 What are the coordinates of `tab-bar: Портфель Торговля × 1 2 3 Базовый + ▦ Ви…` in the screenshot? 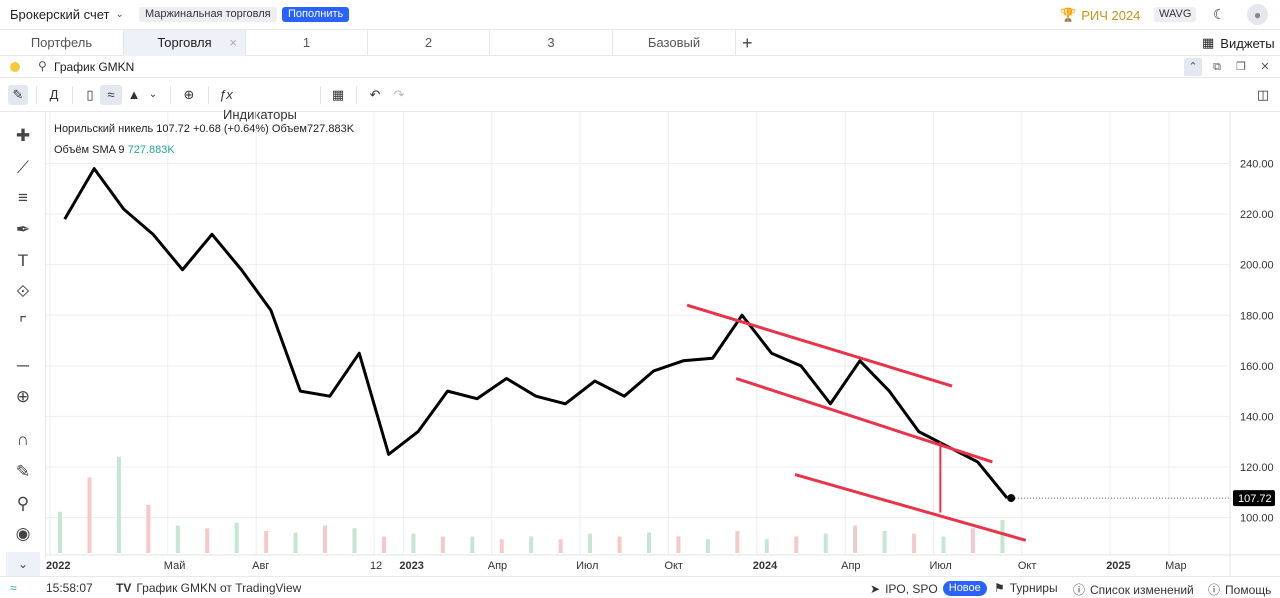 It's located at (640, 43).